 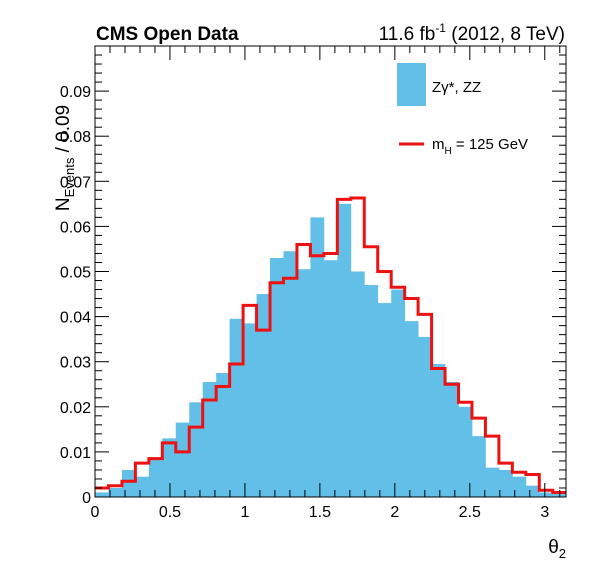 What do you see at coordinates (75, 182) in the screenshot?
I see `y-tick-label: 0.07` at bounding box center [75, 182].